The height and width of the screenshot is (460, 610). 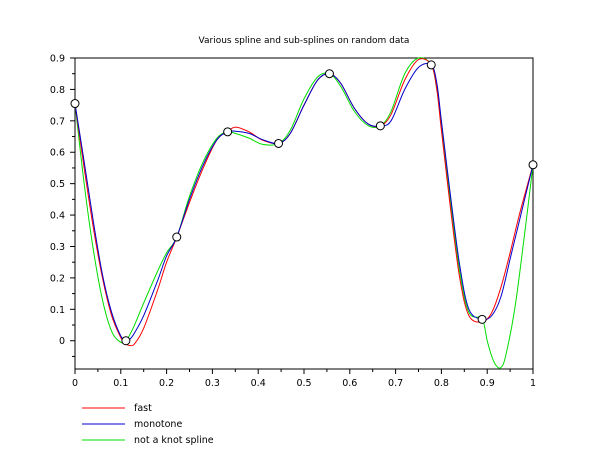 I want to click on x-tick-label: 0.5, so click(x=303, y=383).